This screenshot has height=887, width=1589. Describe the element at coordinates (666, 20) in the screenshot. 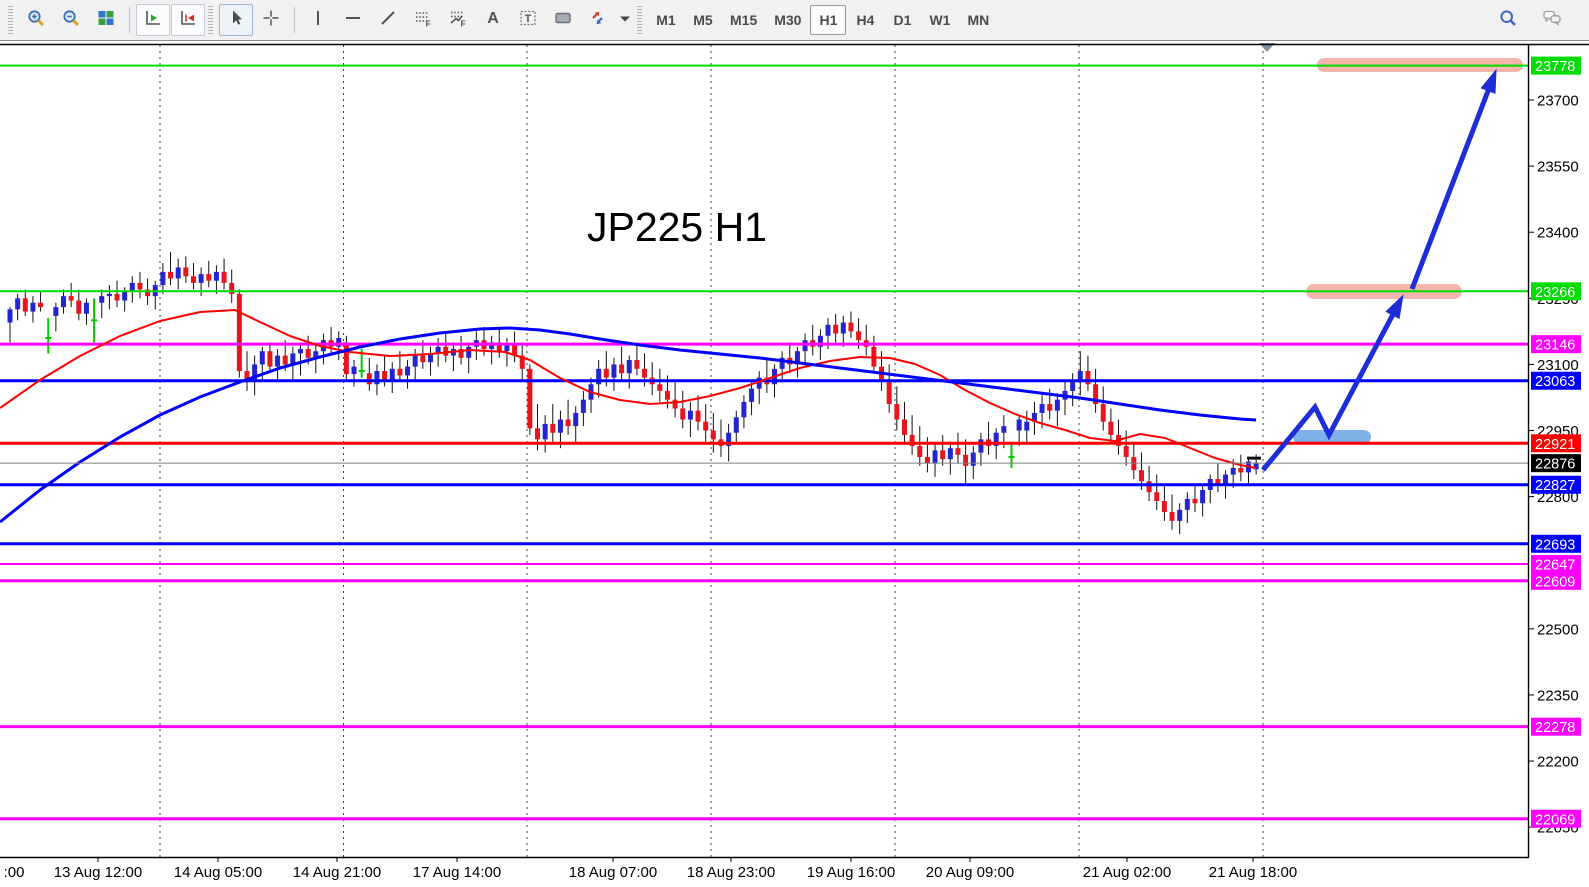

I see `tab-timeframe-m1: M1` at that location.